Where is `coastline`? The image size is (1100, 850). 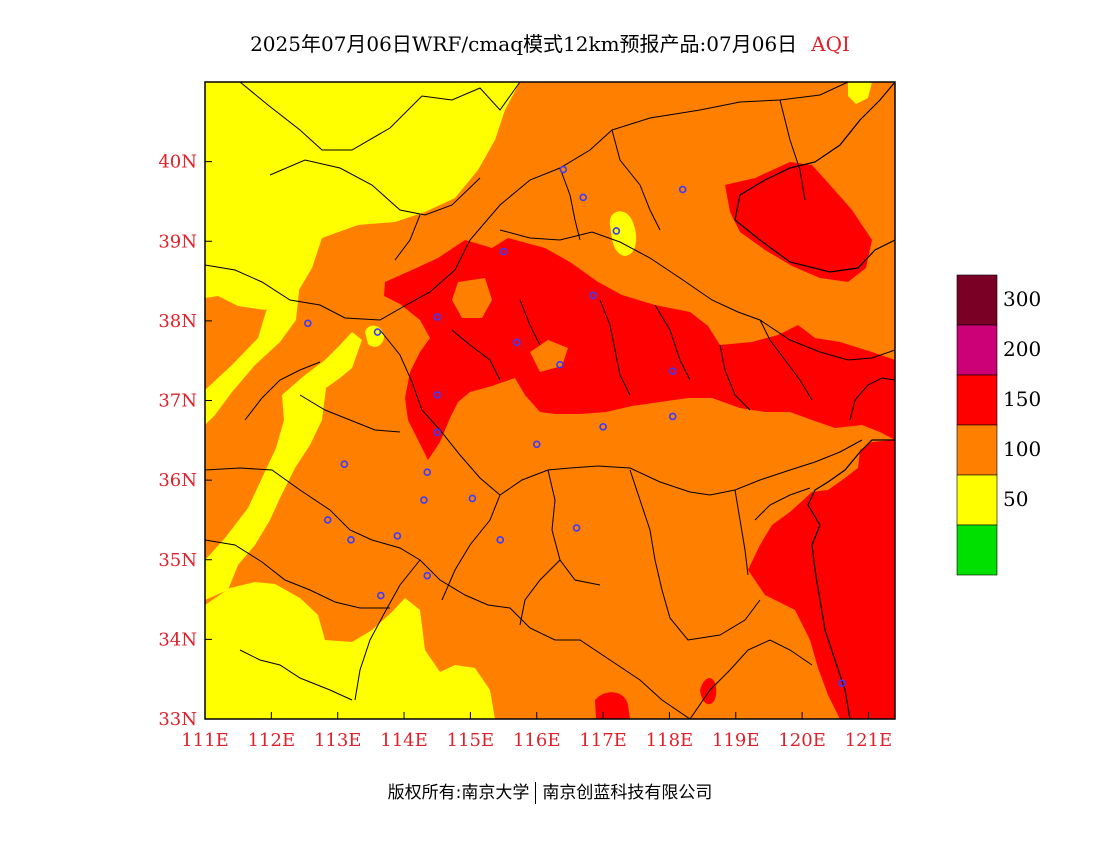
coastline is located at coordinates (814, 177).